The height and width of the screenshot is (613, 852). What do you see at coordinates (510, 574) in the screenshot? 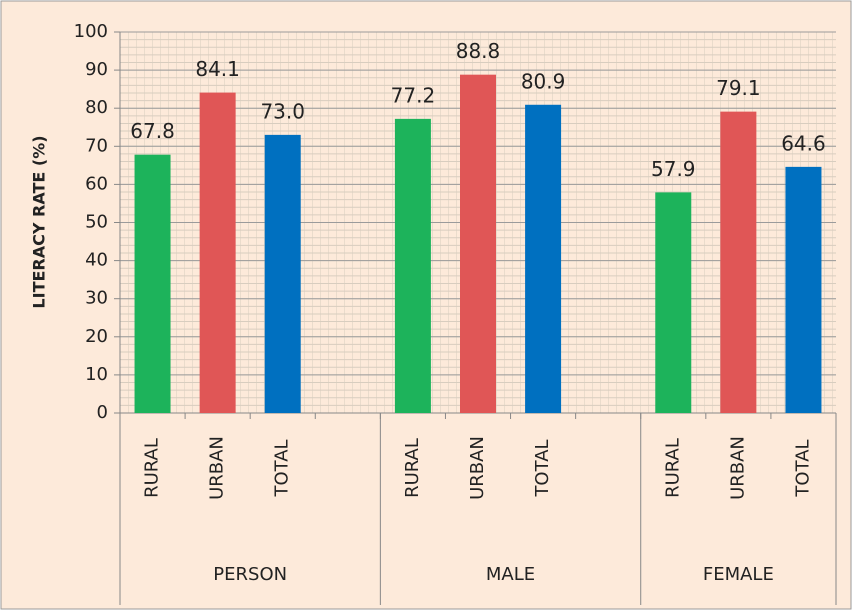
I see `group-label: MALE` at bounding box center [510, 574].